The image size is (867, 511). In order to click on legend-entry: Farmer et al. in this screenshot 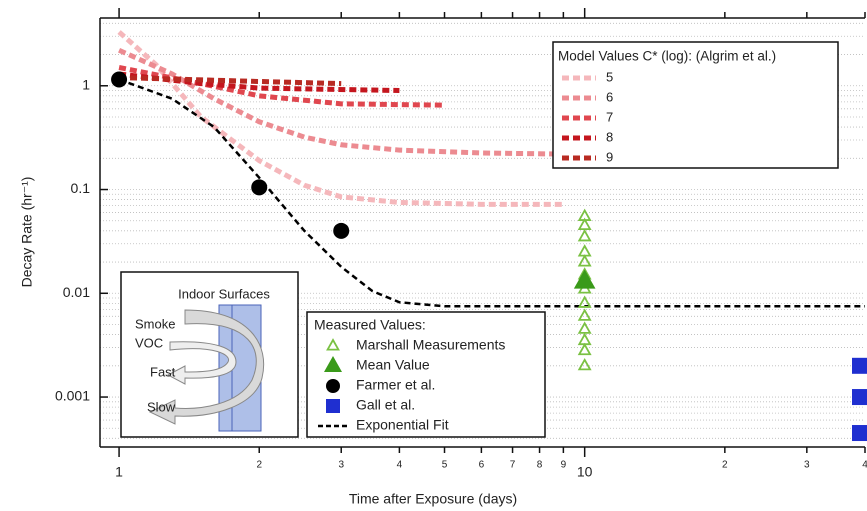, I will do `click(395, 385)`.